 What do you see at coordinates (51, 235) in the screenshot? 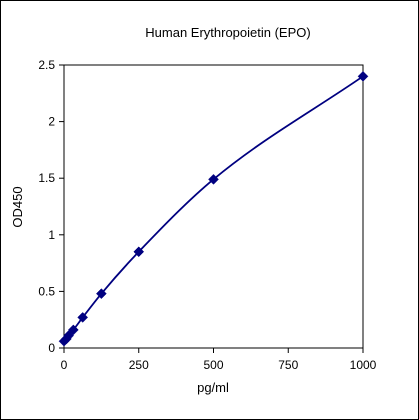
I see `y-tick-label: 1` at bounding box center [51, 235].